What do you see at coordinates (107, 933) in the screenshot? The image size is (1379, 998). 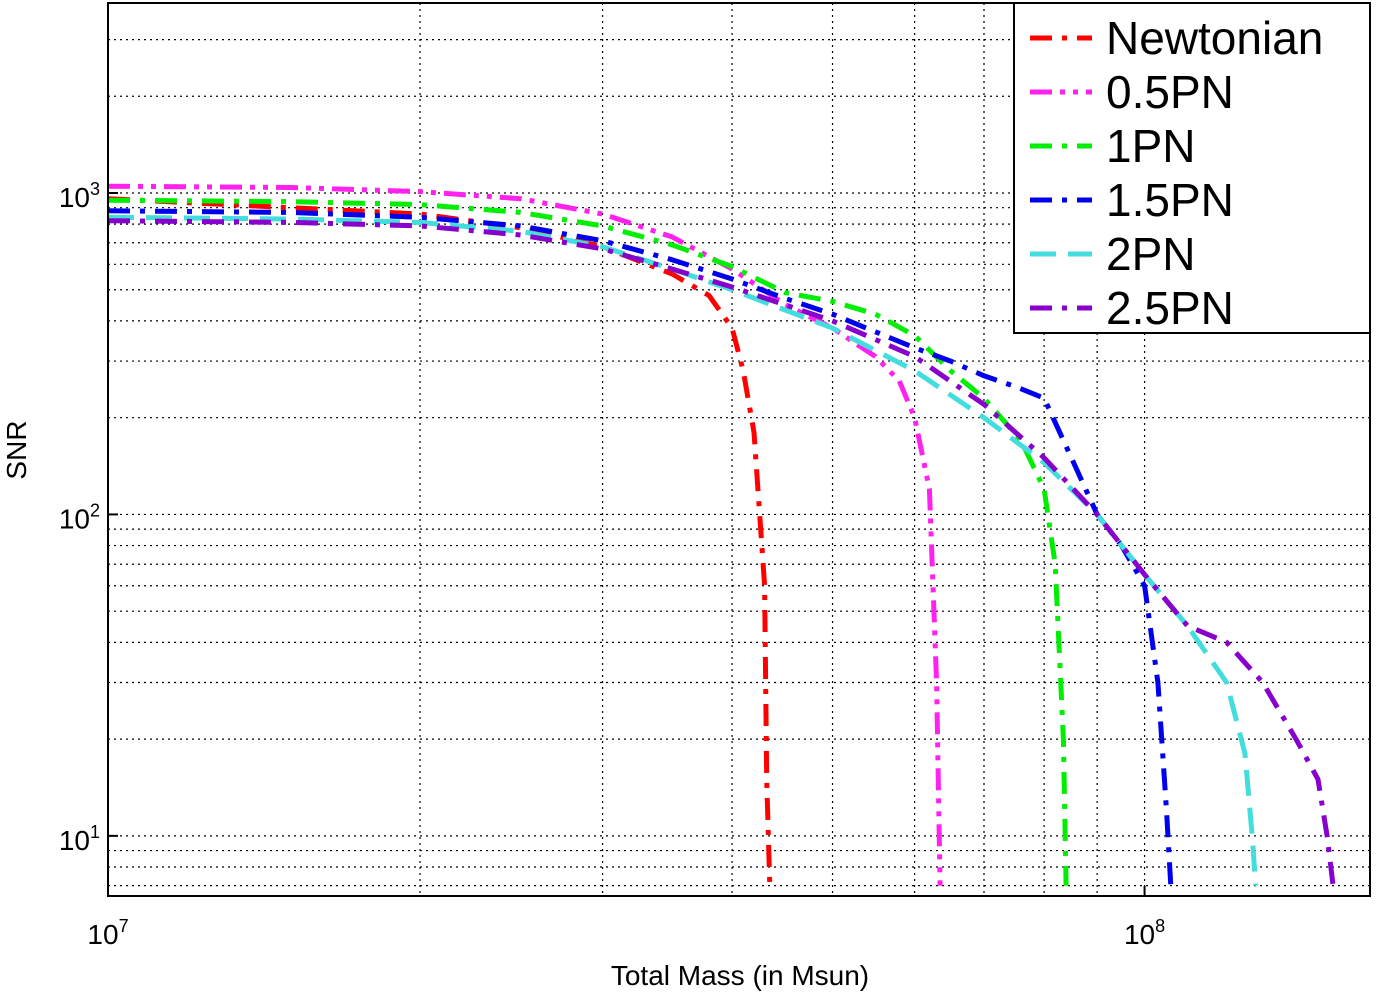 I see `x-tick-label: 10⁷` at bounding box center [107, 933].